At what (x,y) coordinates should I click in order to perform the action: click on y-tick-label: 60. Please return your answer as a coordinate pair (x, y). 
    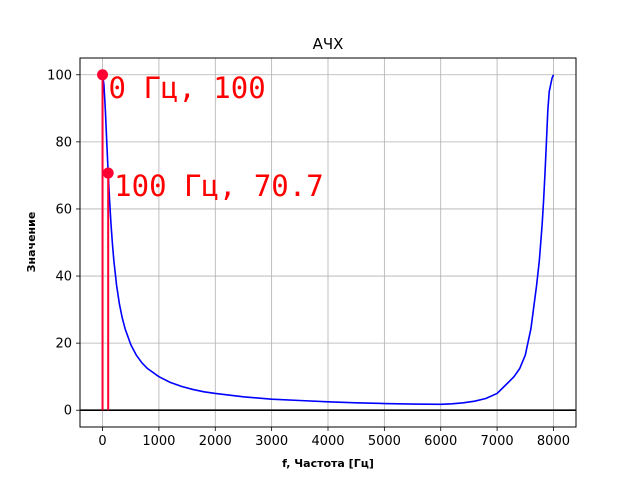
    Looking at the image, I should click on (63, 209).